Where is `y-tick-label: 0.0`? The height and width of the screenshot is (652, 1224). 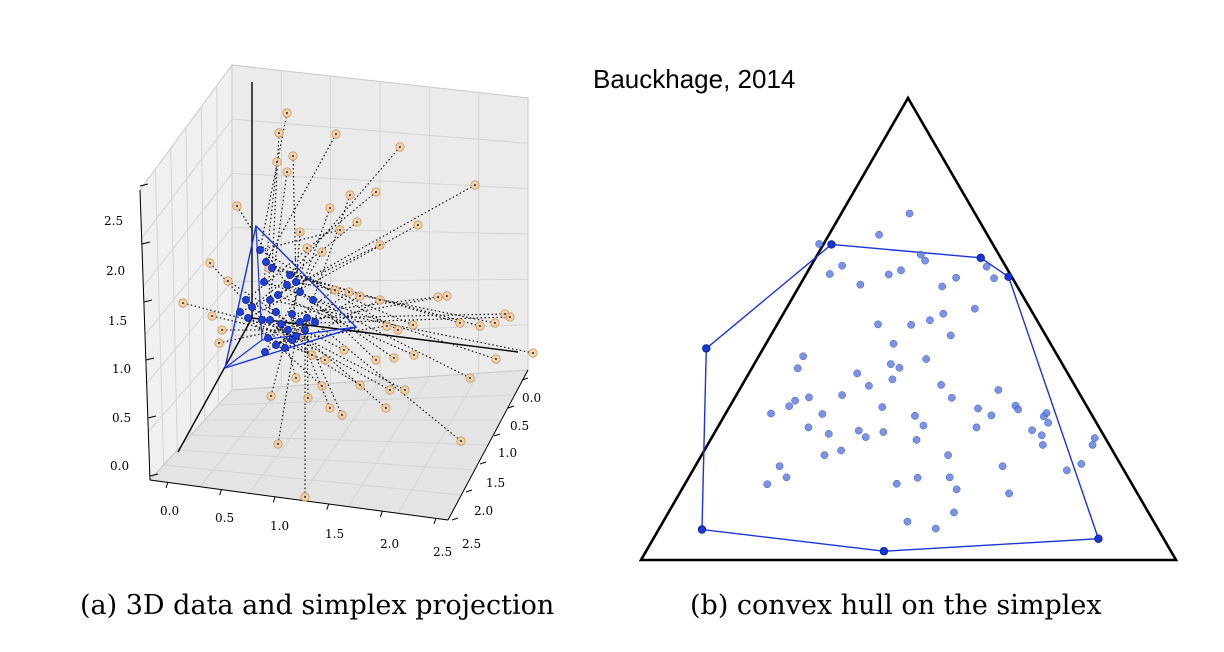 y-tick-label: 0.0 is located at coordinates (531, 398).